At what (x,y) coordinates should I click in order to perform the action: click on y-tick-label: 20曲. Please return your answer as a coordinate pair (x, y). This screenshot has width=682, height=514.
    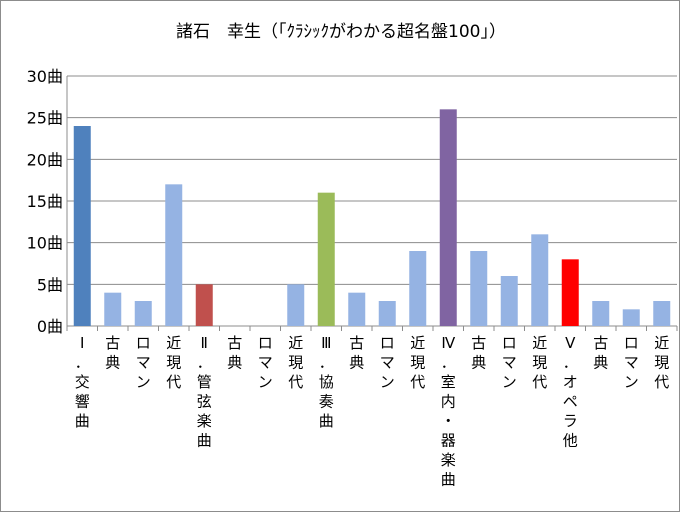
    Looking at the image, I should click on (45, 159).